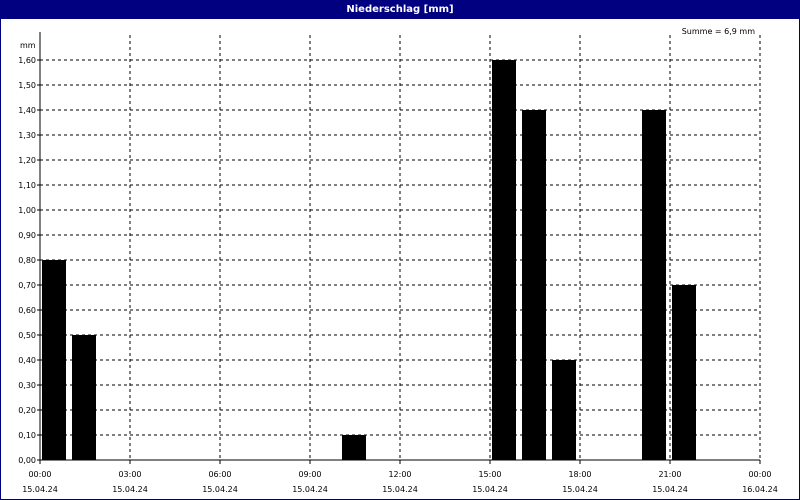 This screenshot has height=500, width=800. Describe the element at coordinates (27, 335) in the screenshot. I see `y-tick-label: 0,50` at that location.